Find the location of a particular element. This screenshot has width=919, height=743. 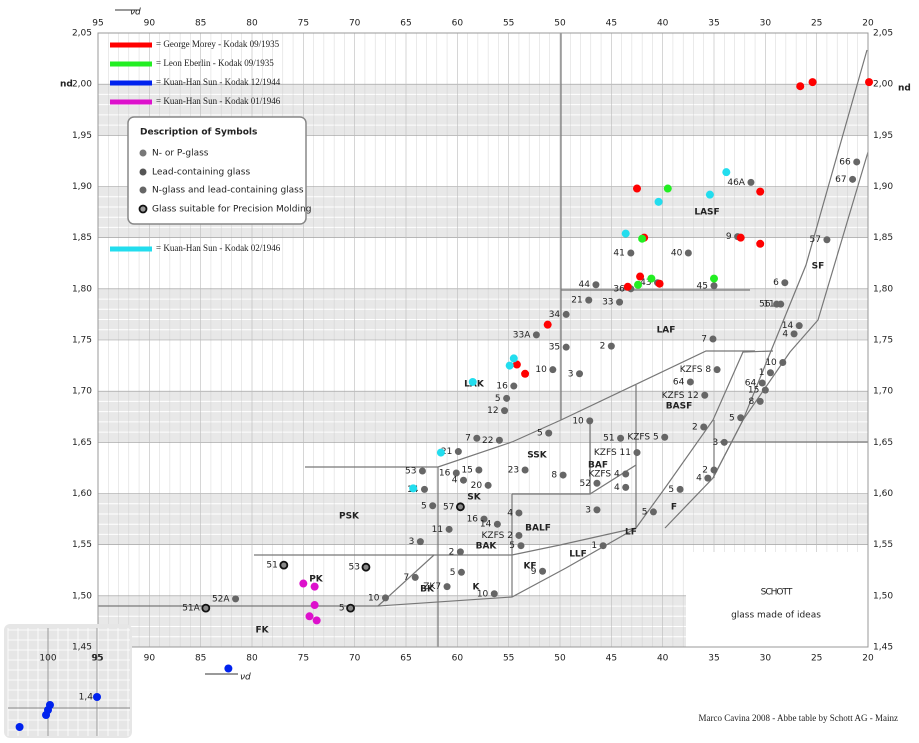

y-tick-label: 1,70 is located at coordinates (883, 392).